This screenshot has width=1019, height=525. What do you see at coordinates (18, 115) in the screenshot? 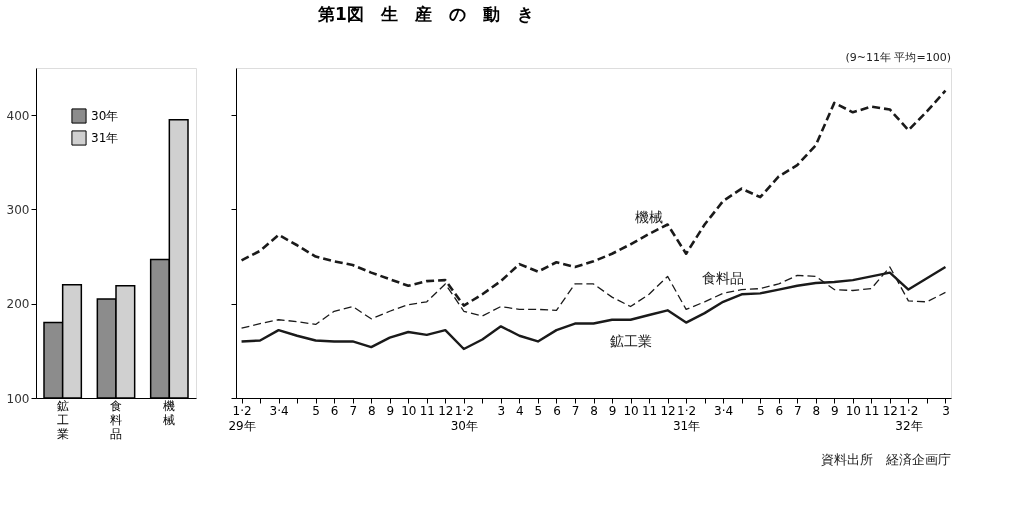
I see `y-tick-label: 400` at bounding box center [18, 115].